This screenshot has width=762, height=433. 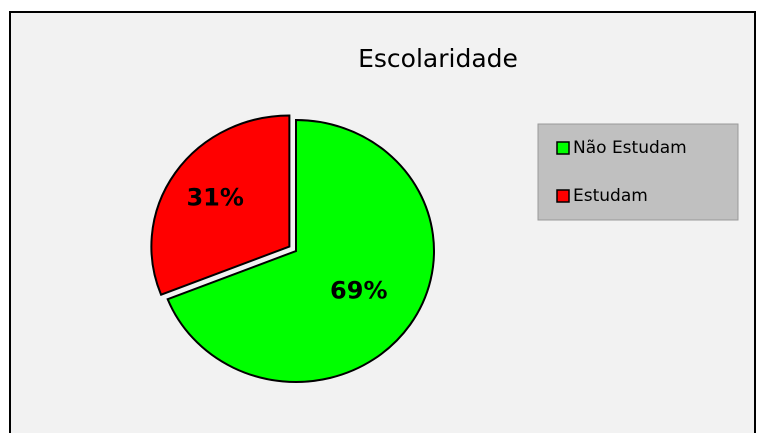 I want to click on pie-slice, so click(x=220, y=205).